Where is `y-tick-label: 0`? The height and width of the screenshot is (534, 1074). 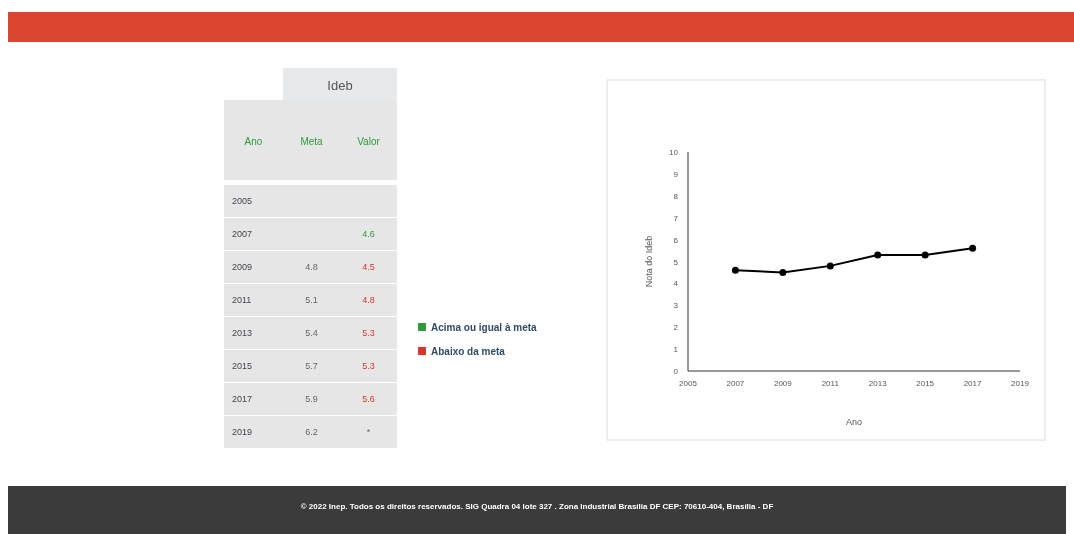
y-tick-label: 0 is located at coordinates (676, 371).